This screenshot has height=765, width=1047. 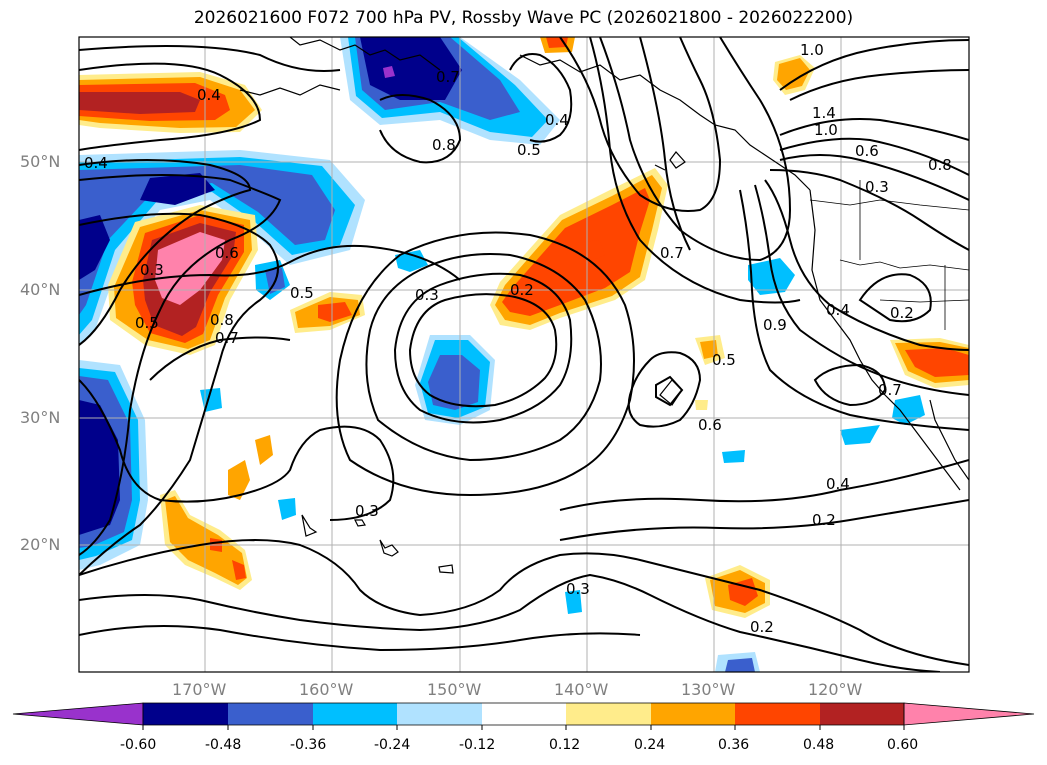 What do you see at coordinates (835, 689) in the screenshot?
I see `lon-label: 120°W` at bounding box center [835, 689].